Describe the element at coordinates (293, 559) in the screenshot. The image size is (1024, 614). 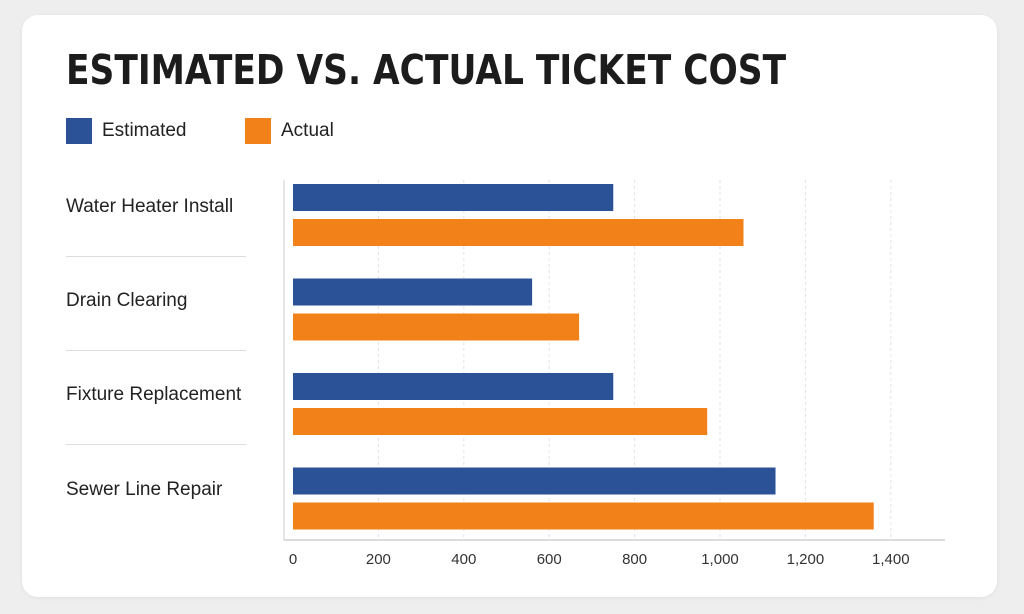
I see `x-tick-label: 0` at that location.